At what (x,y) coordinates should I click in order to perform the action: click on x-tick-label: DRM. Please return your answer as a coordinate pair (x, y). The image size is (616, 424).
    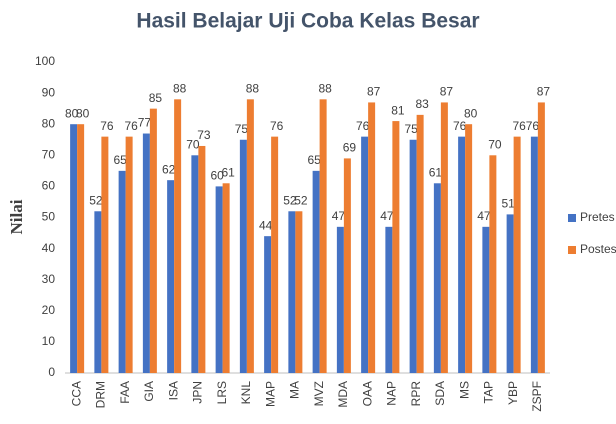
    Looking at the image, I should click on (101, 394).